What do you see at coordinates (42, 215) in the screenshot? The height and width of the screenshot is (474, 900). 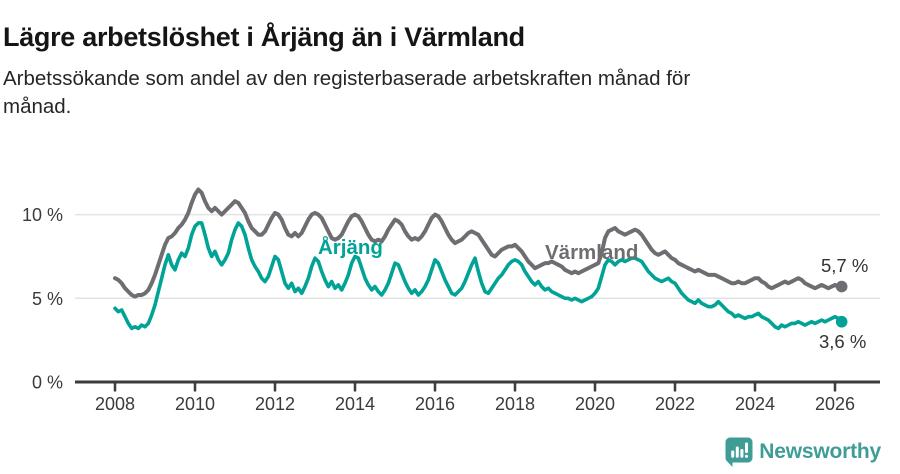 I see `y-tick-label: 10 %` at bounding box center [42, 215].